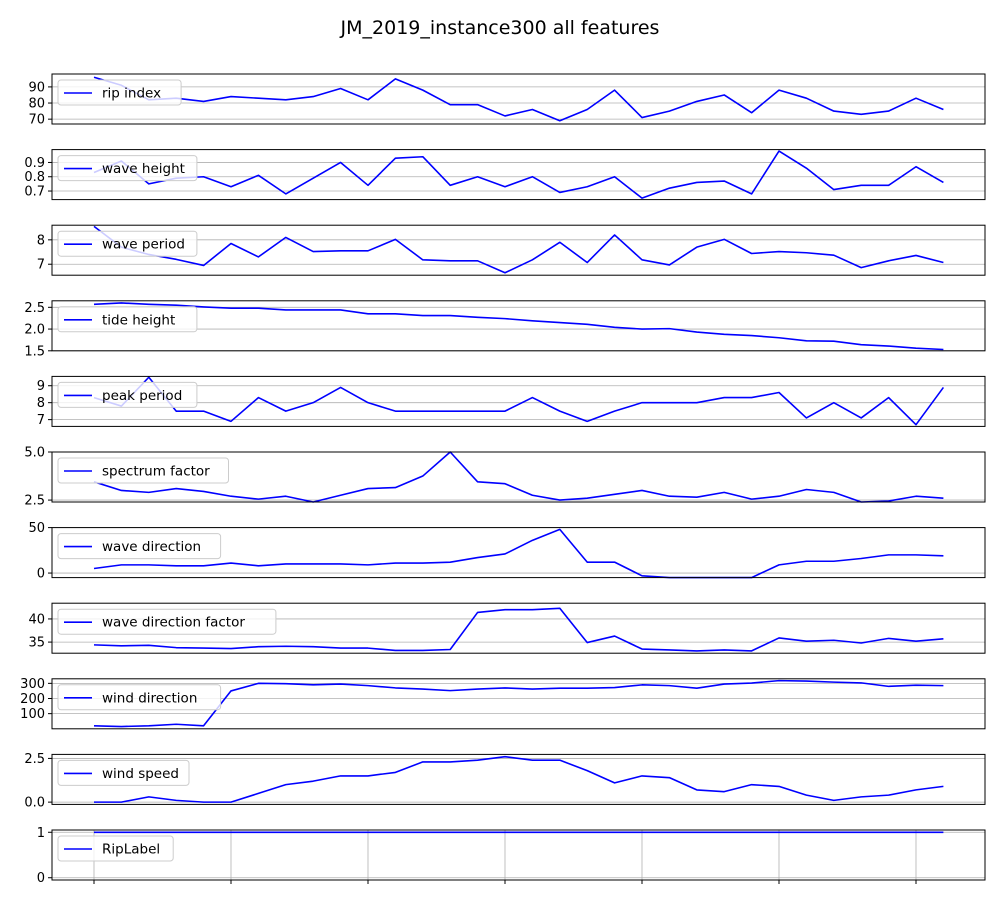  I want to click on legend: wave height, so click(127, 168).